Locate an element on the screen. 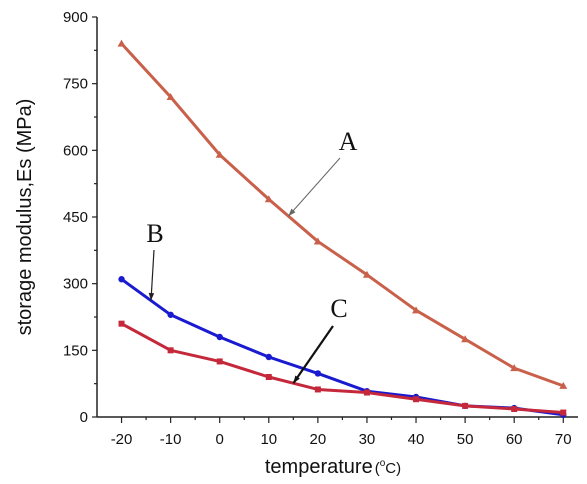  x-tick-label: -10 is located at coordinates (171, 439).